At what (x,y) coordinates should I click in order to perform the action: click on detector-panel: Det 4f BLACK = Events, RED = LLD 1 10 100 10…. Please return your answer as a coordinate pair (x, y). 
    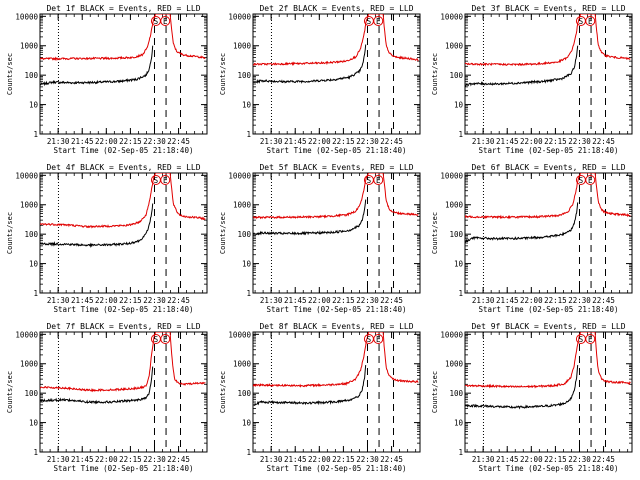
    Looking at the image, I should click on (107, 238).